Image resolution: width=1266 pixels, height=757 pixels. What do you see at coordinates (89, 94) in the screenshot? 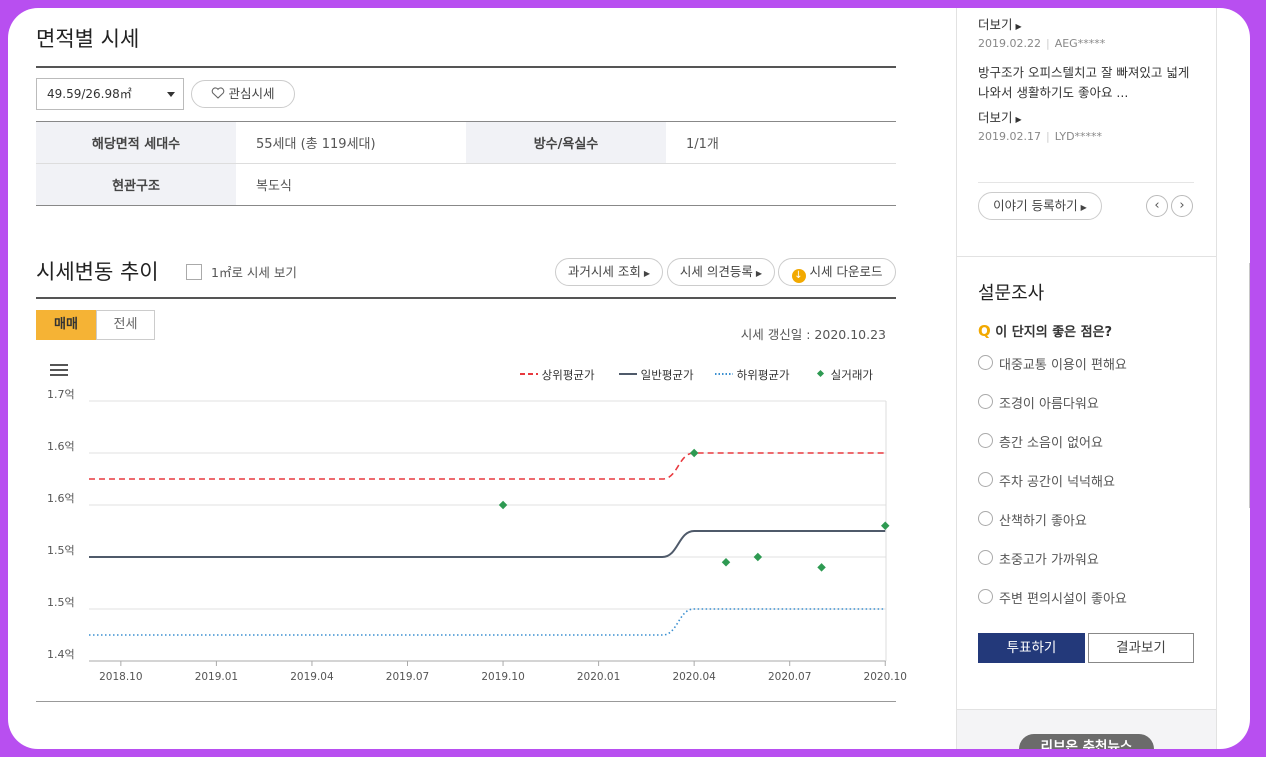
I see `area-select-value: 49.59/26.98㎡` at bounding box center [89, 94].